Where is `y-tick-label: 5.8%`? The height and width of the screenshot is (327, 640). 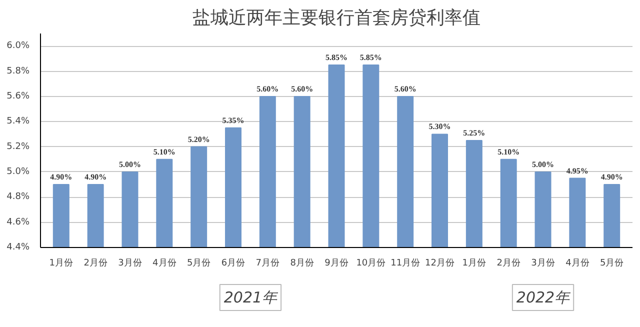 y-tick-label: 5.8% is located at coordinates (18, 71).